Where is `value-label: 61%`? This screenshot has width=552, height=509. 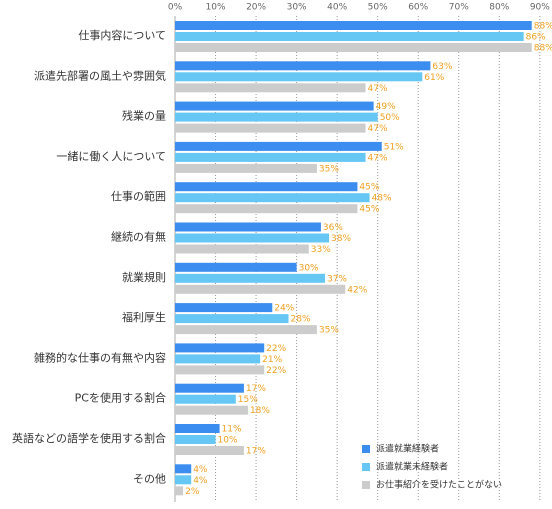
value-label: 61% is located at coordinates (434, 78).